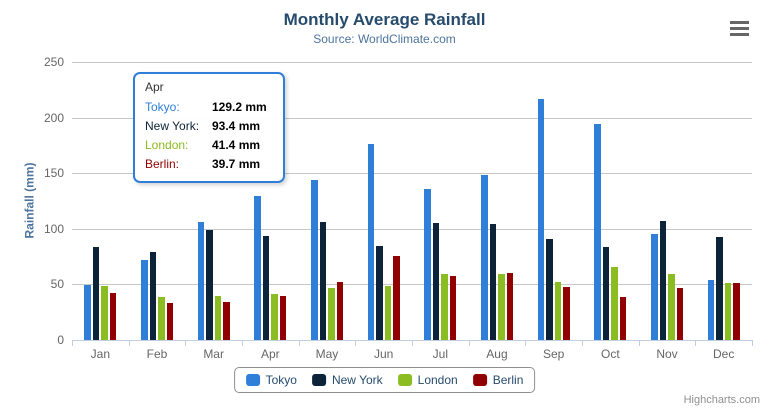  What do you see at coordinates (281, 380) in the screenshot?
I see `legend-item-label: Tokyo` at bounding box center [281, 380].